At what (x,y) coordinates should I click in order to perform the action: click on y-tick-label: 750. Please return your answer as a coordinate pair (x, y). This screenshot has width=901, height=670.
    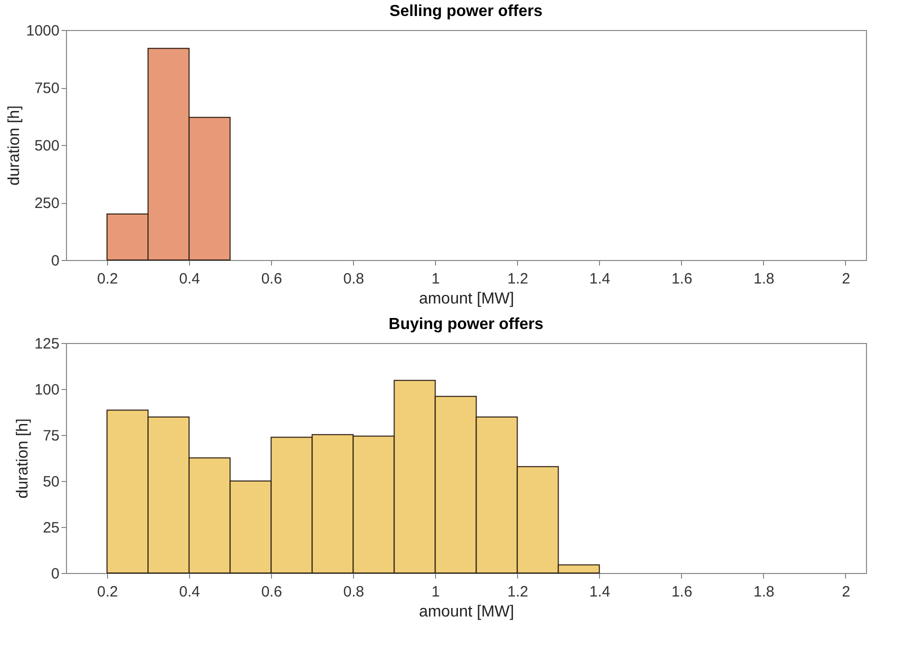
    Looking at the image, I should click on (47, 88).